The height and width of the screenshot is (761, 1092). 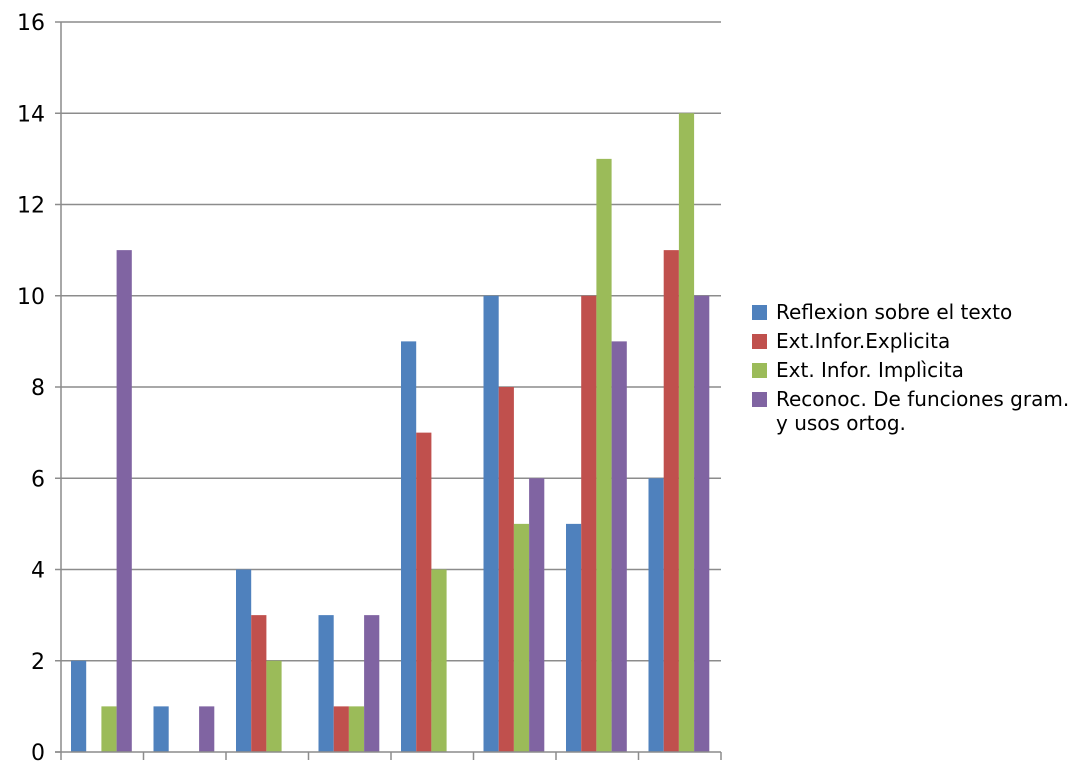 What do you see at coordinates (31, 297) in the screenshot?
I see `y-tick-label: 10` at bounding box center [31, 297].